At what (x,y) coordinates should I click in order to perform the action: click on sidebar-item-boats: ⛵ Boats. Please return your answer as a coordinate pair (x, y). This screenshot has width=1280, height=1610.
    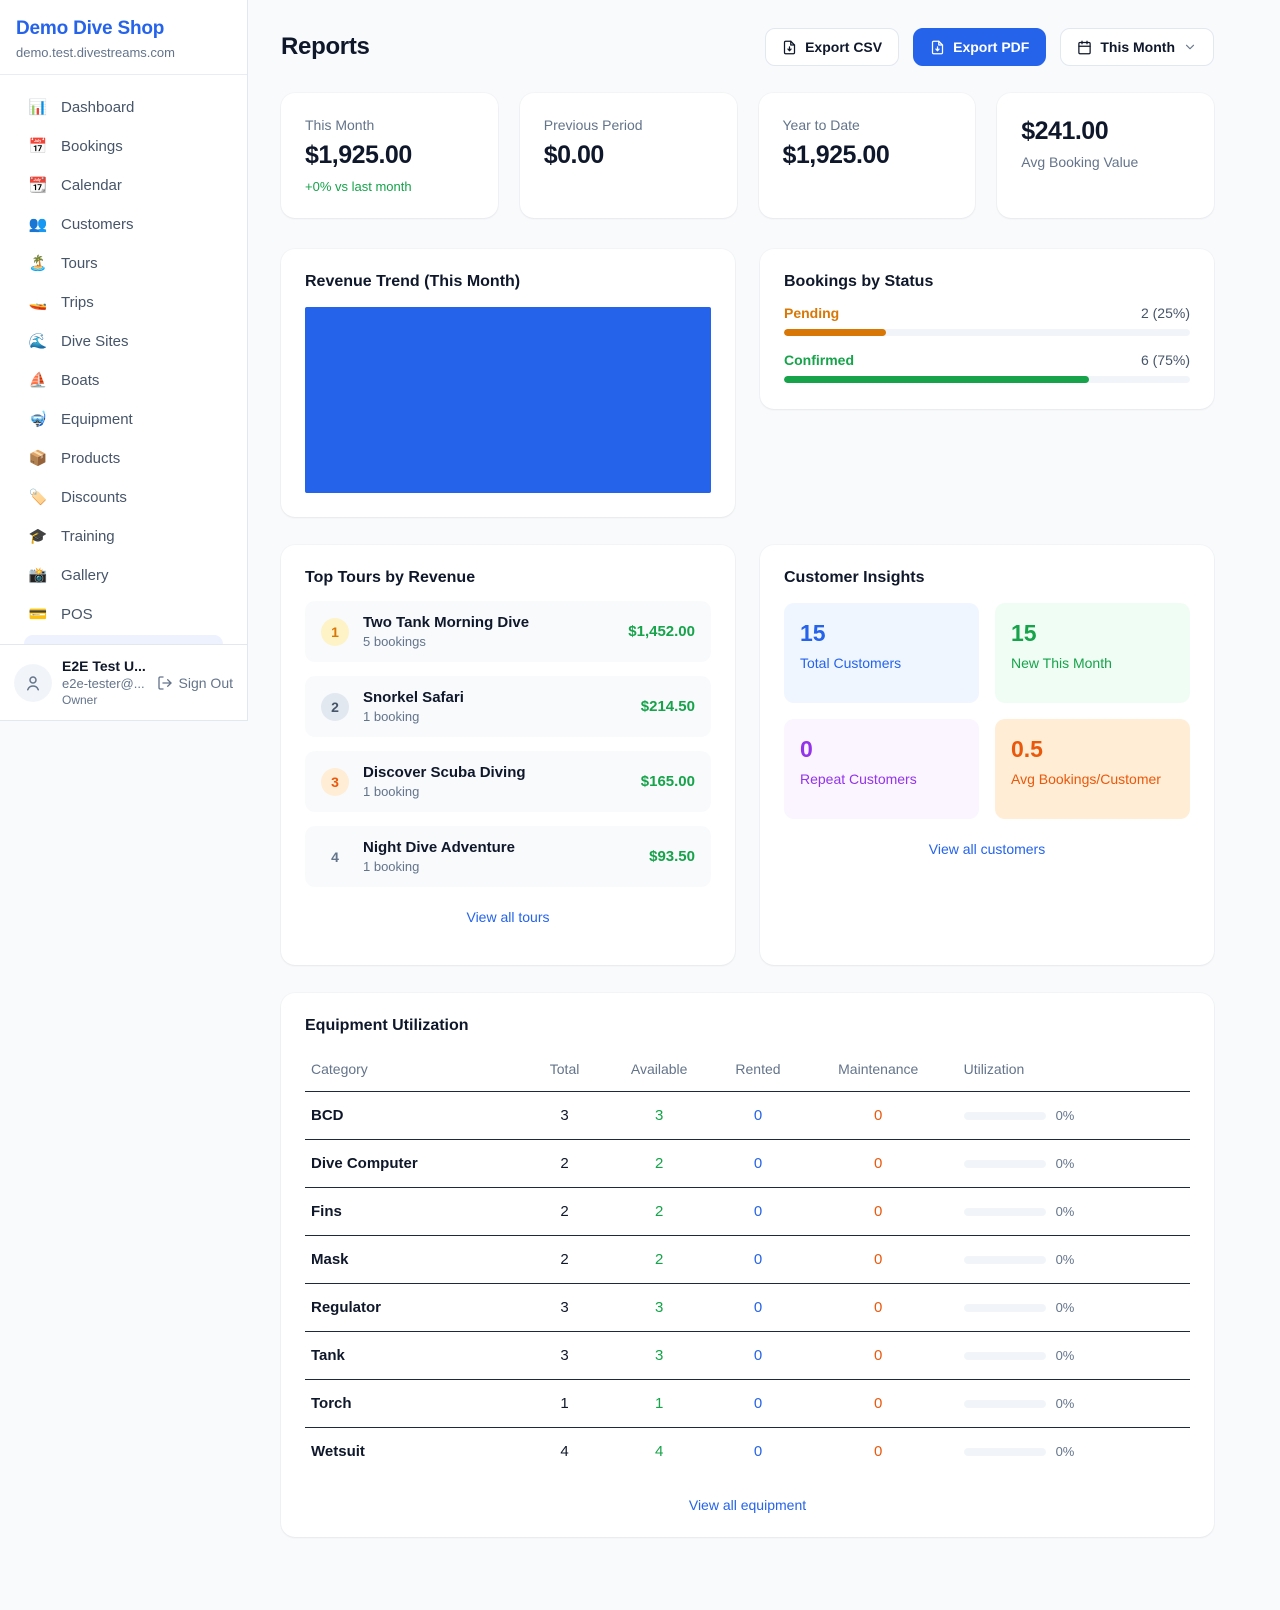
    Looking at the image, I should click on (123, 380).